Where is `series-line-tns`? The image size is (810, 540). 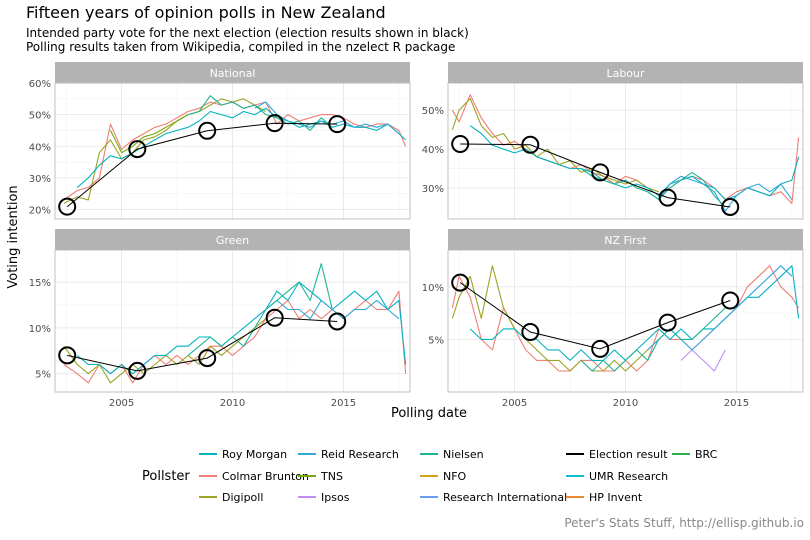 series-line-tns is located at coordinates (149, 134).